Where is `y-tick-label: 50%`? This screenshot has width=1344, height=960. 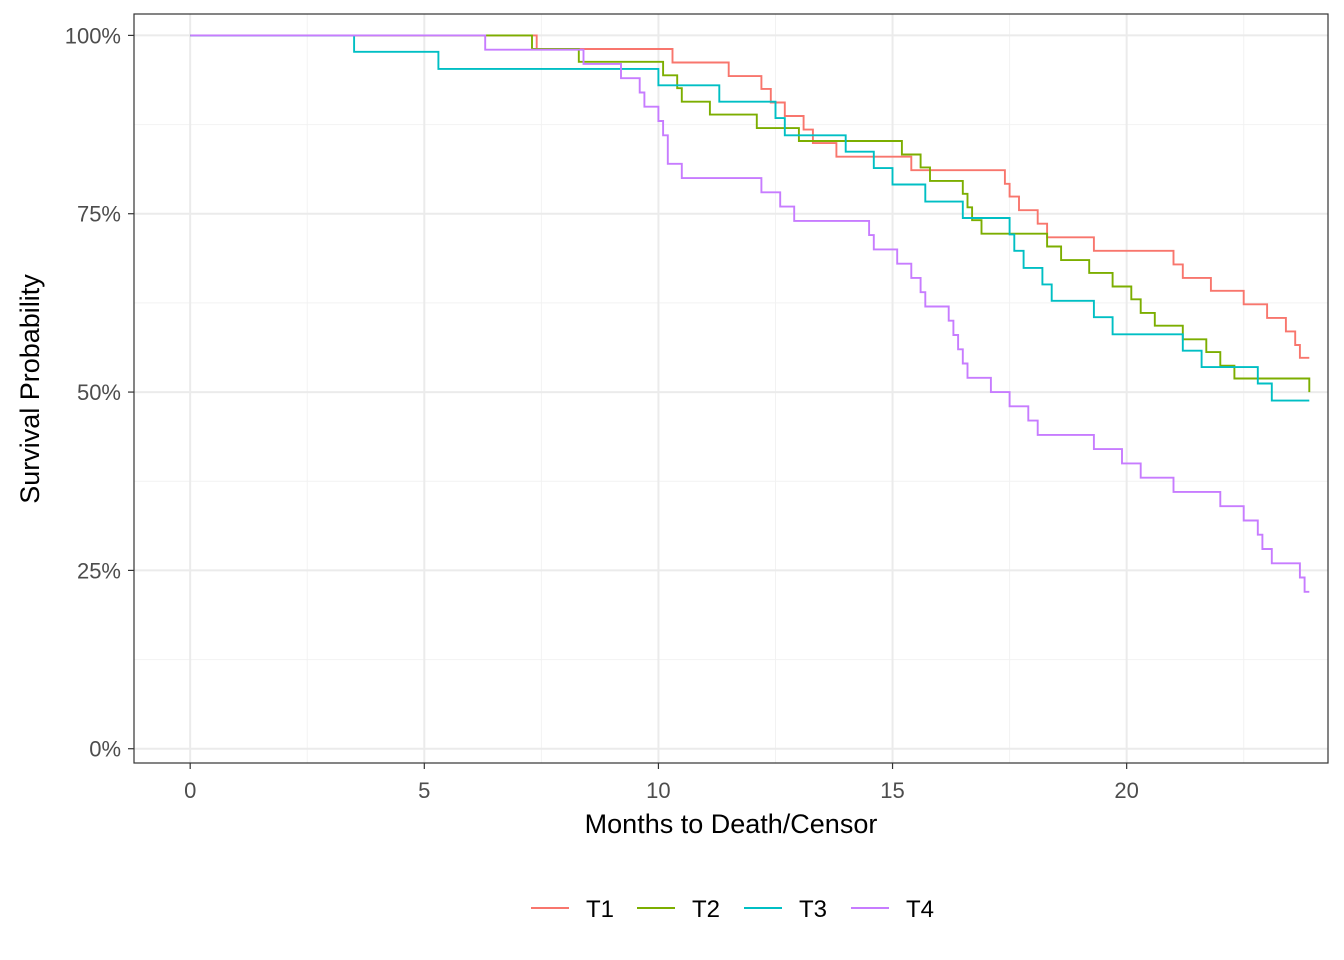 y-tick-label: 50% is located at coordinates (99, 392).